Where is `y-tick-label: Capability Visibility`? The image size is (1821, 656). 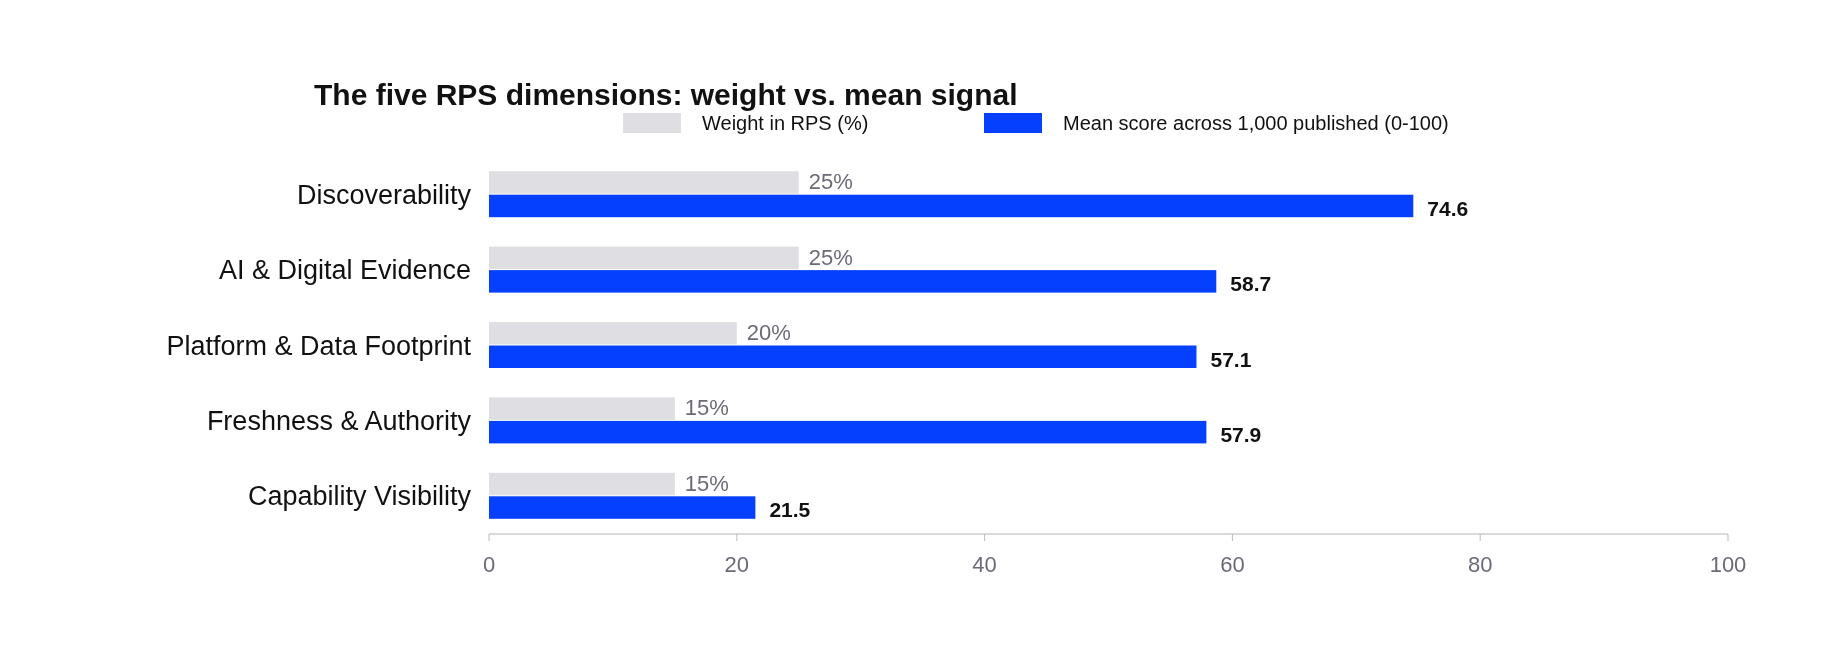
y-tick-label: Capability Visibility is located at coordinates (359, 496).